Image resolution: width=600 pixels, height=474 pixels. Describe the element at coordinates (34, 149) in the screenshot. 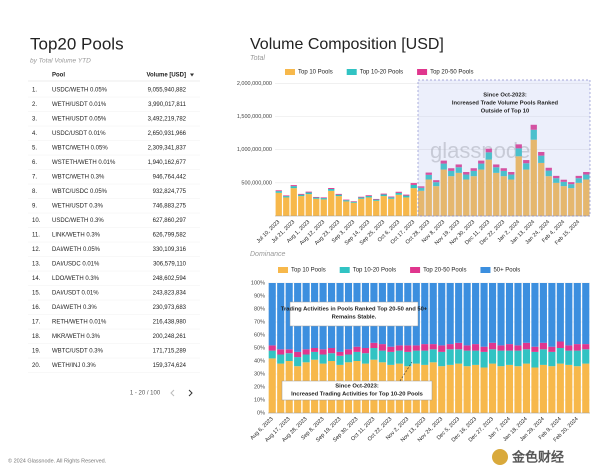

I see `row-index: 5.` at that location.